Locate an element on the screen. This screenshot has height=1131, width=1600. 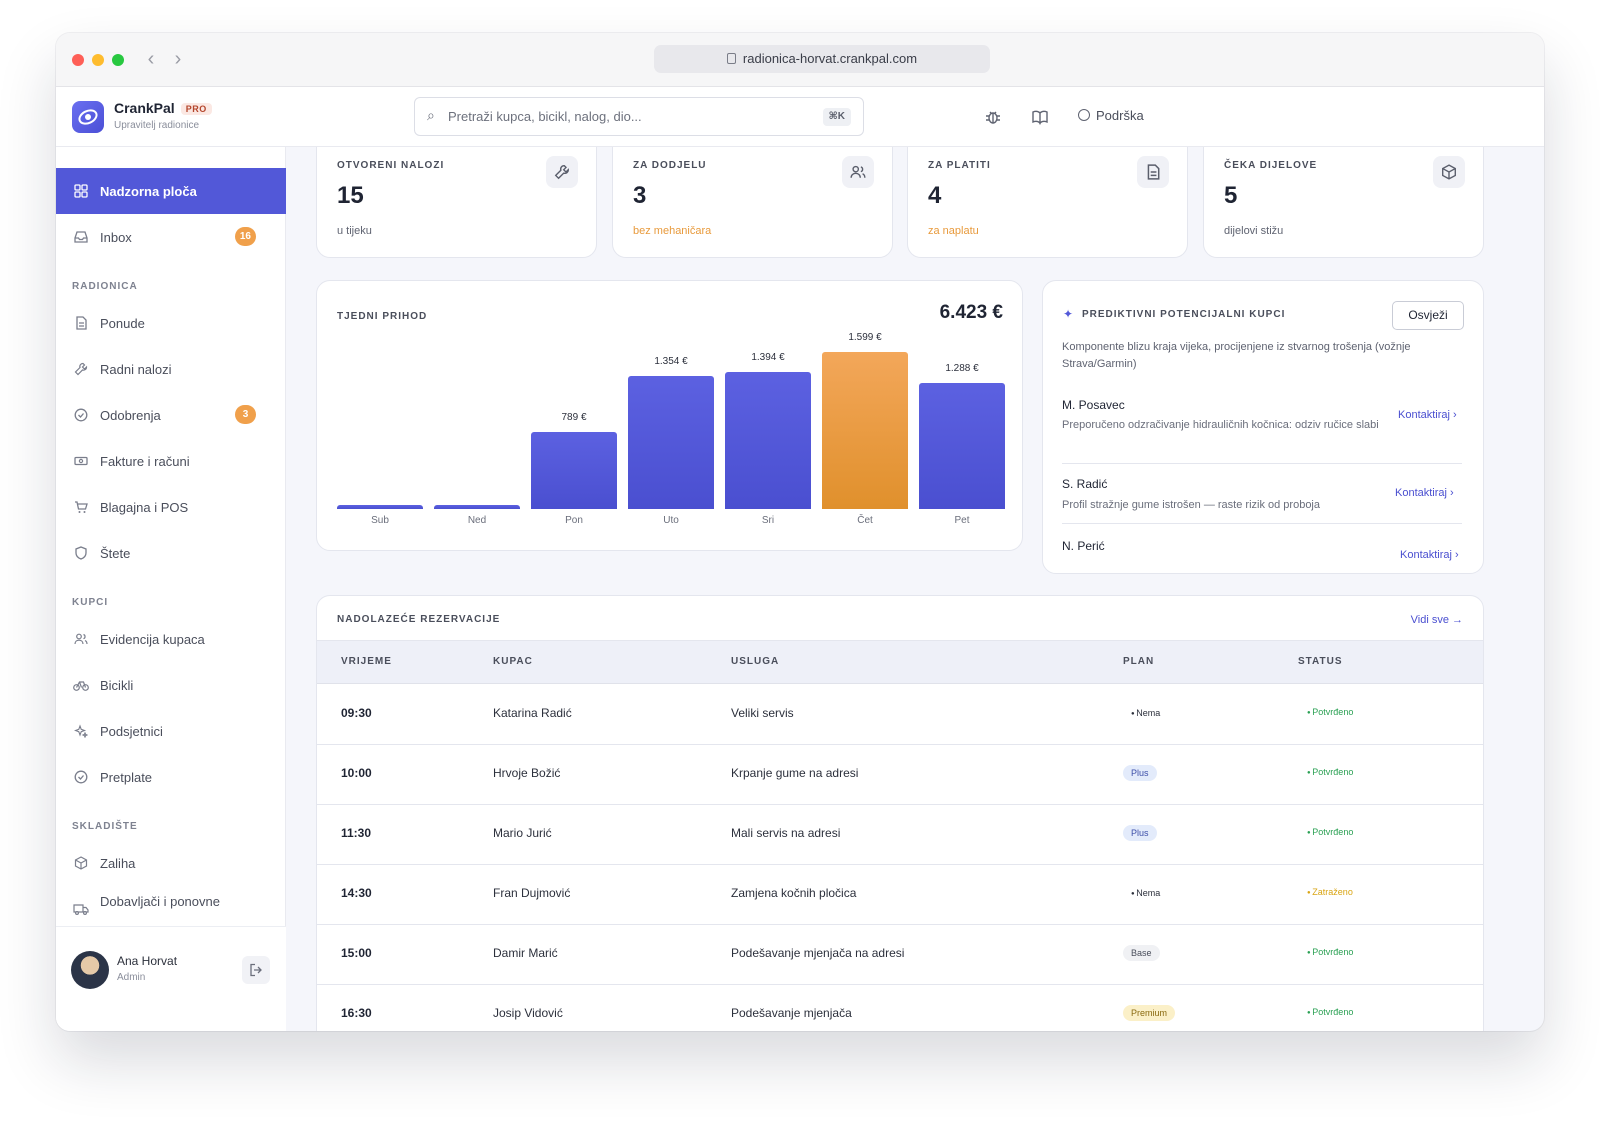
sidebar-item-bicycles: Bicikli is located at coordinates (171, 685).